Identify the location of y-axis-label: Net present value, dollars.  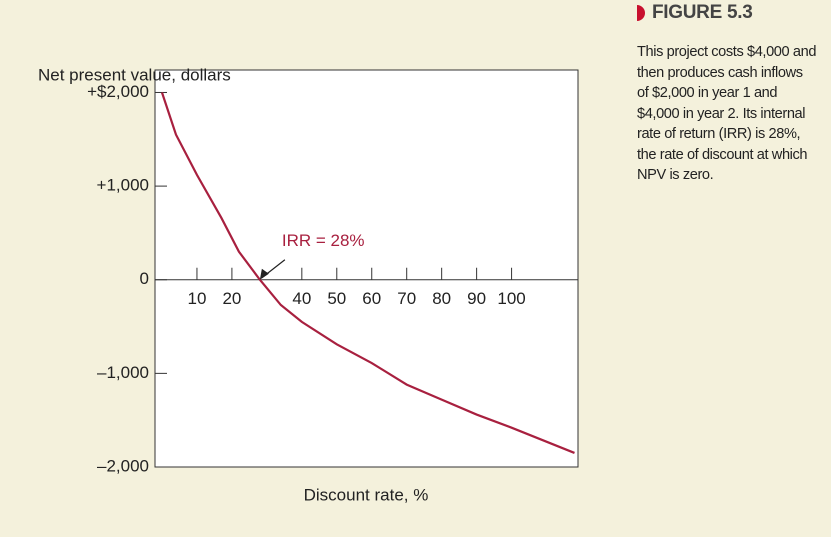
(134, 74).